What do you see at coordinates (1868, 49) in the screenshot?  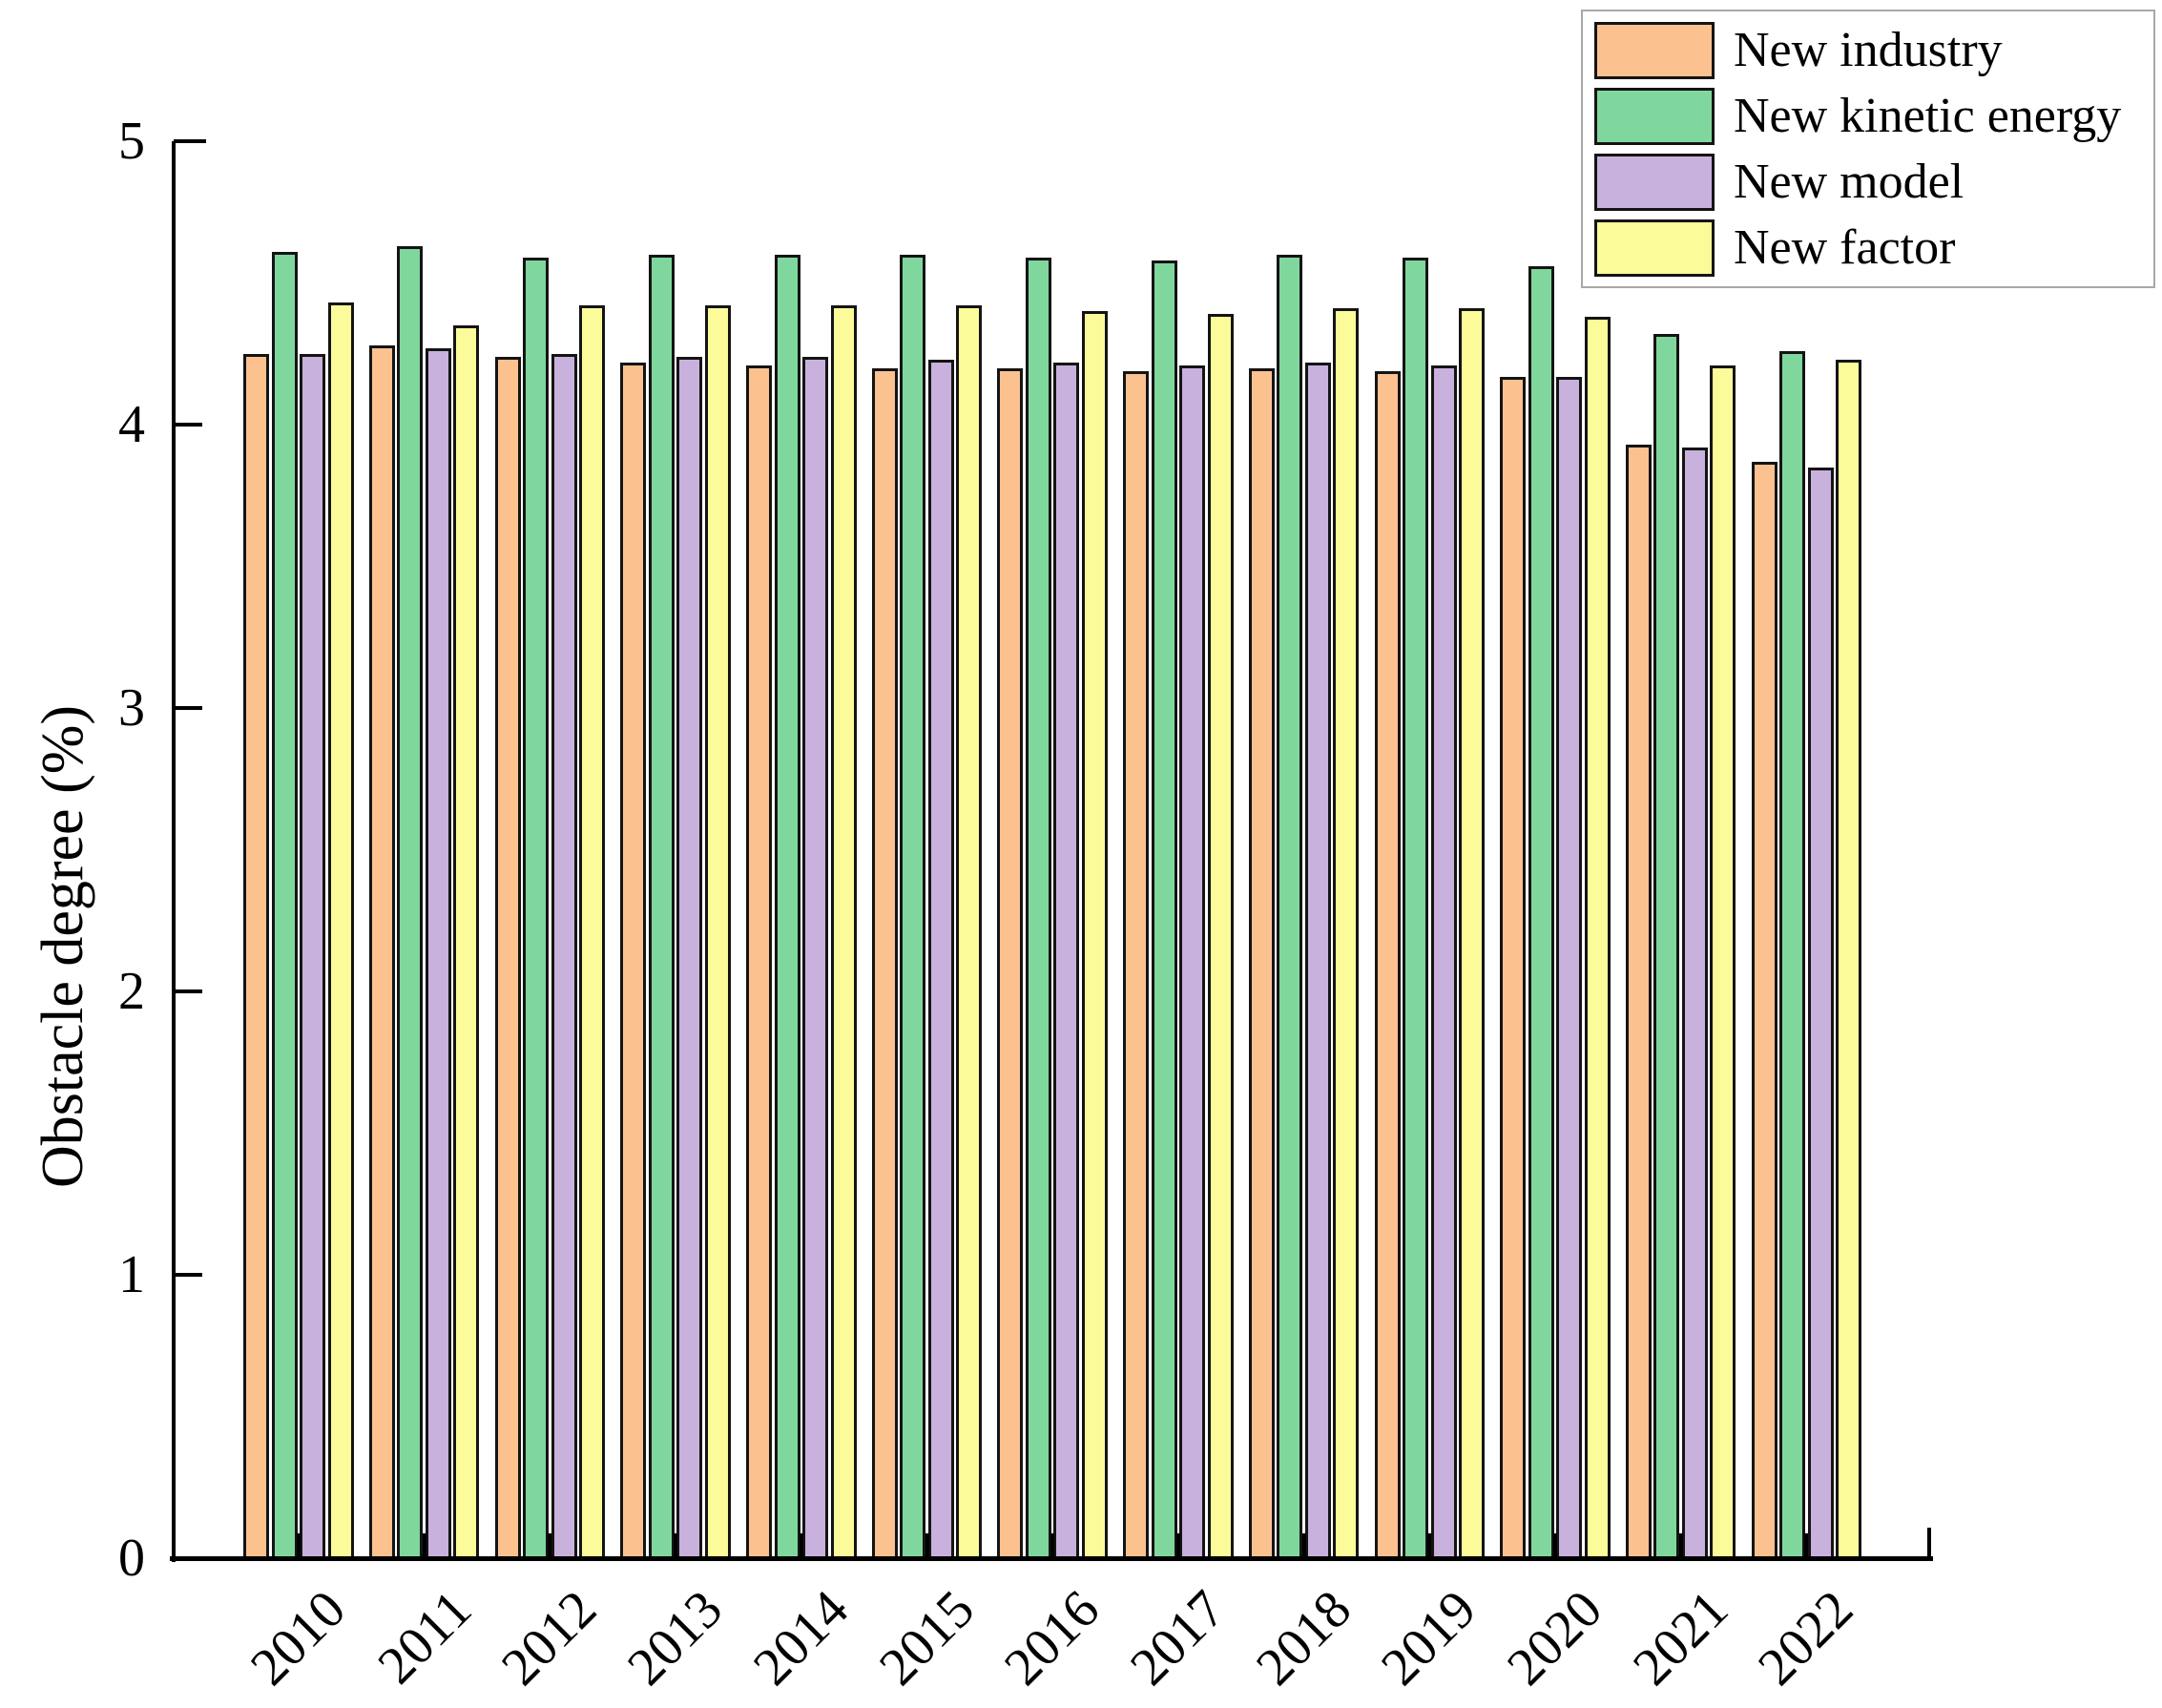 I see `legend-label: New industry` at bounding box center [1868, 49].